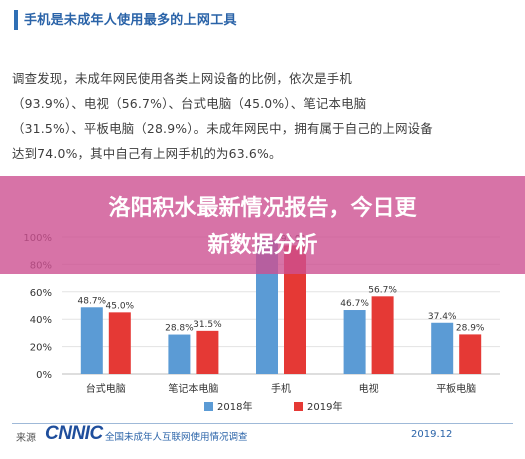 The height and width of the screenshot is (459, 525). Describe the element at coordinates (262, 245) in the screenshot. I see `banner-title-line2: 新数据分析` at that location.